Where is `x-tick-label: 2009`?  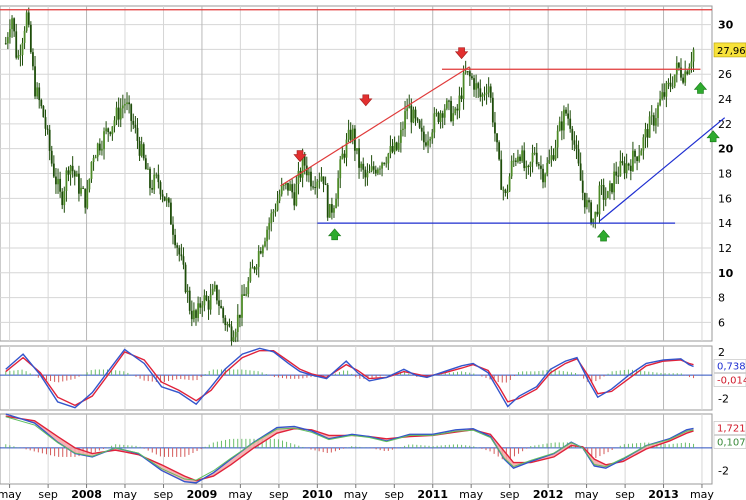 x-tick-label: 2009 is located at coordinates (202, 494).